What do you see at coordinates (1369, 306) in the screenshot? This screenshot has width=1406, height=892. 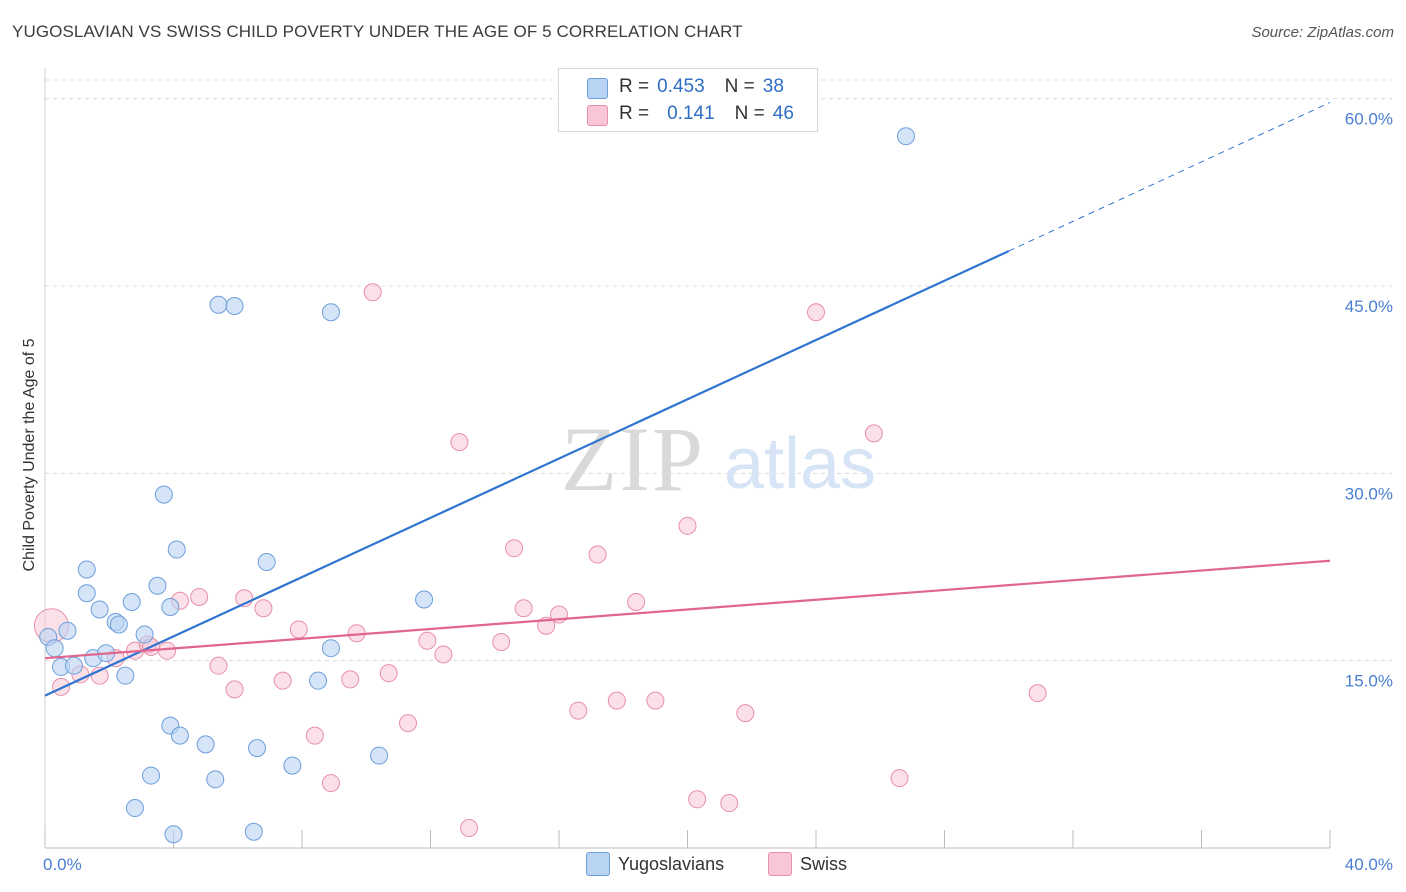 I see `y-tick-label: 45.0%` at bounding box center [1369, 306].